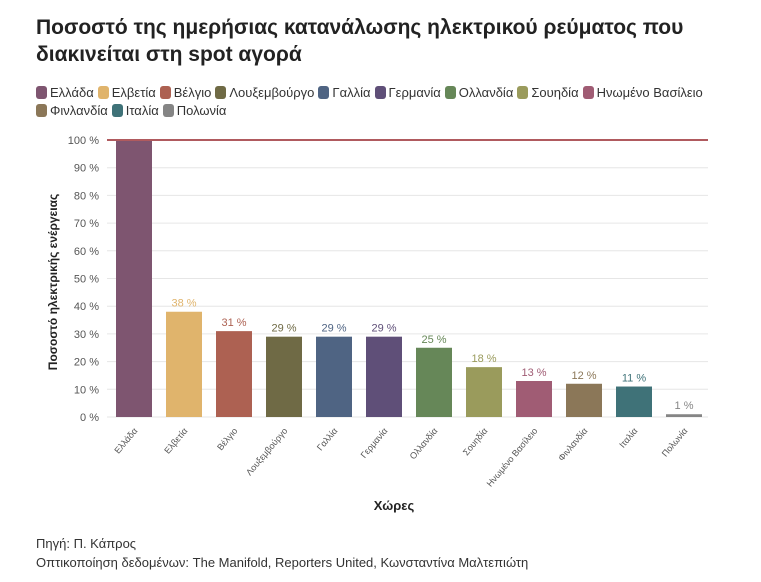 The height and width of the screenshot is (582, 761). What do you see at coordinates (675, 442) in the screenshot?
I see `x-tick-label: Πολωνία` at bounding box center [675, 442].